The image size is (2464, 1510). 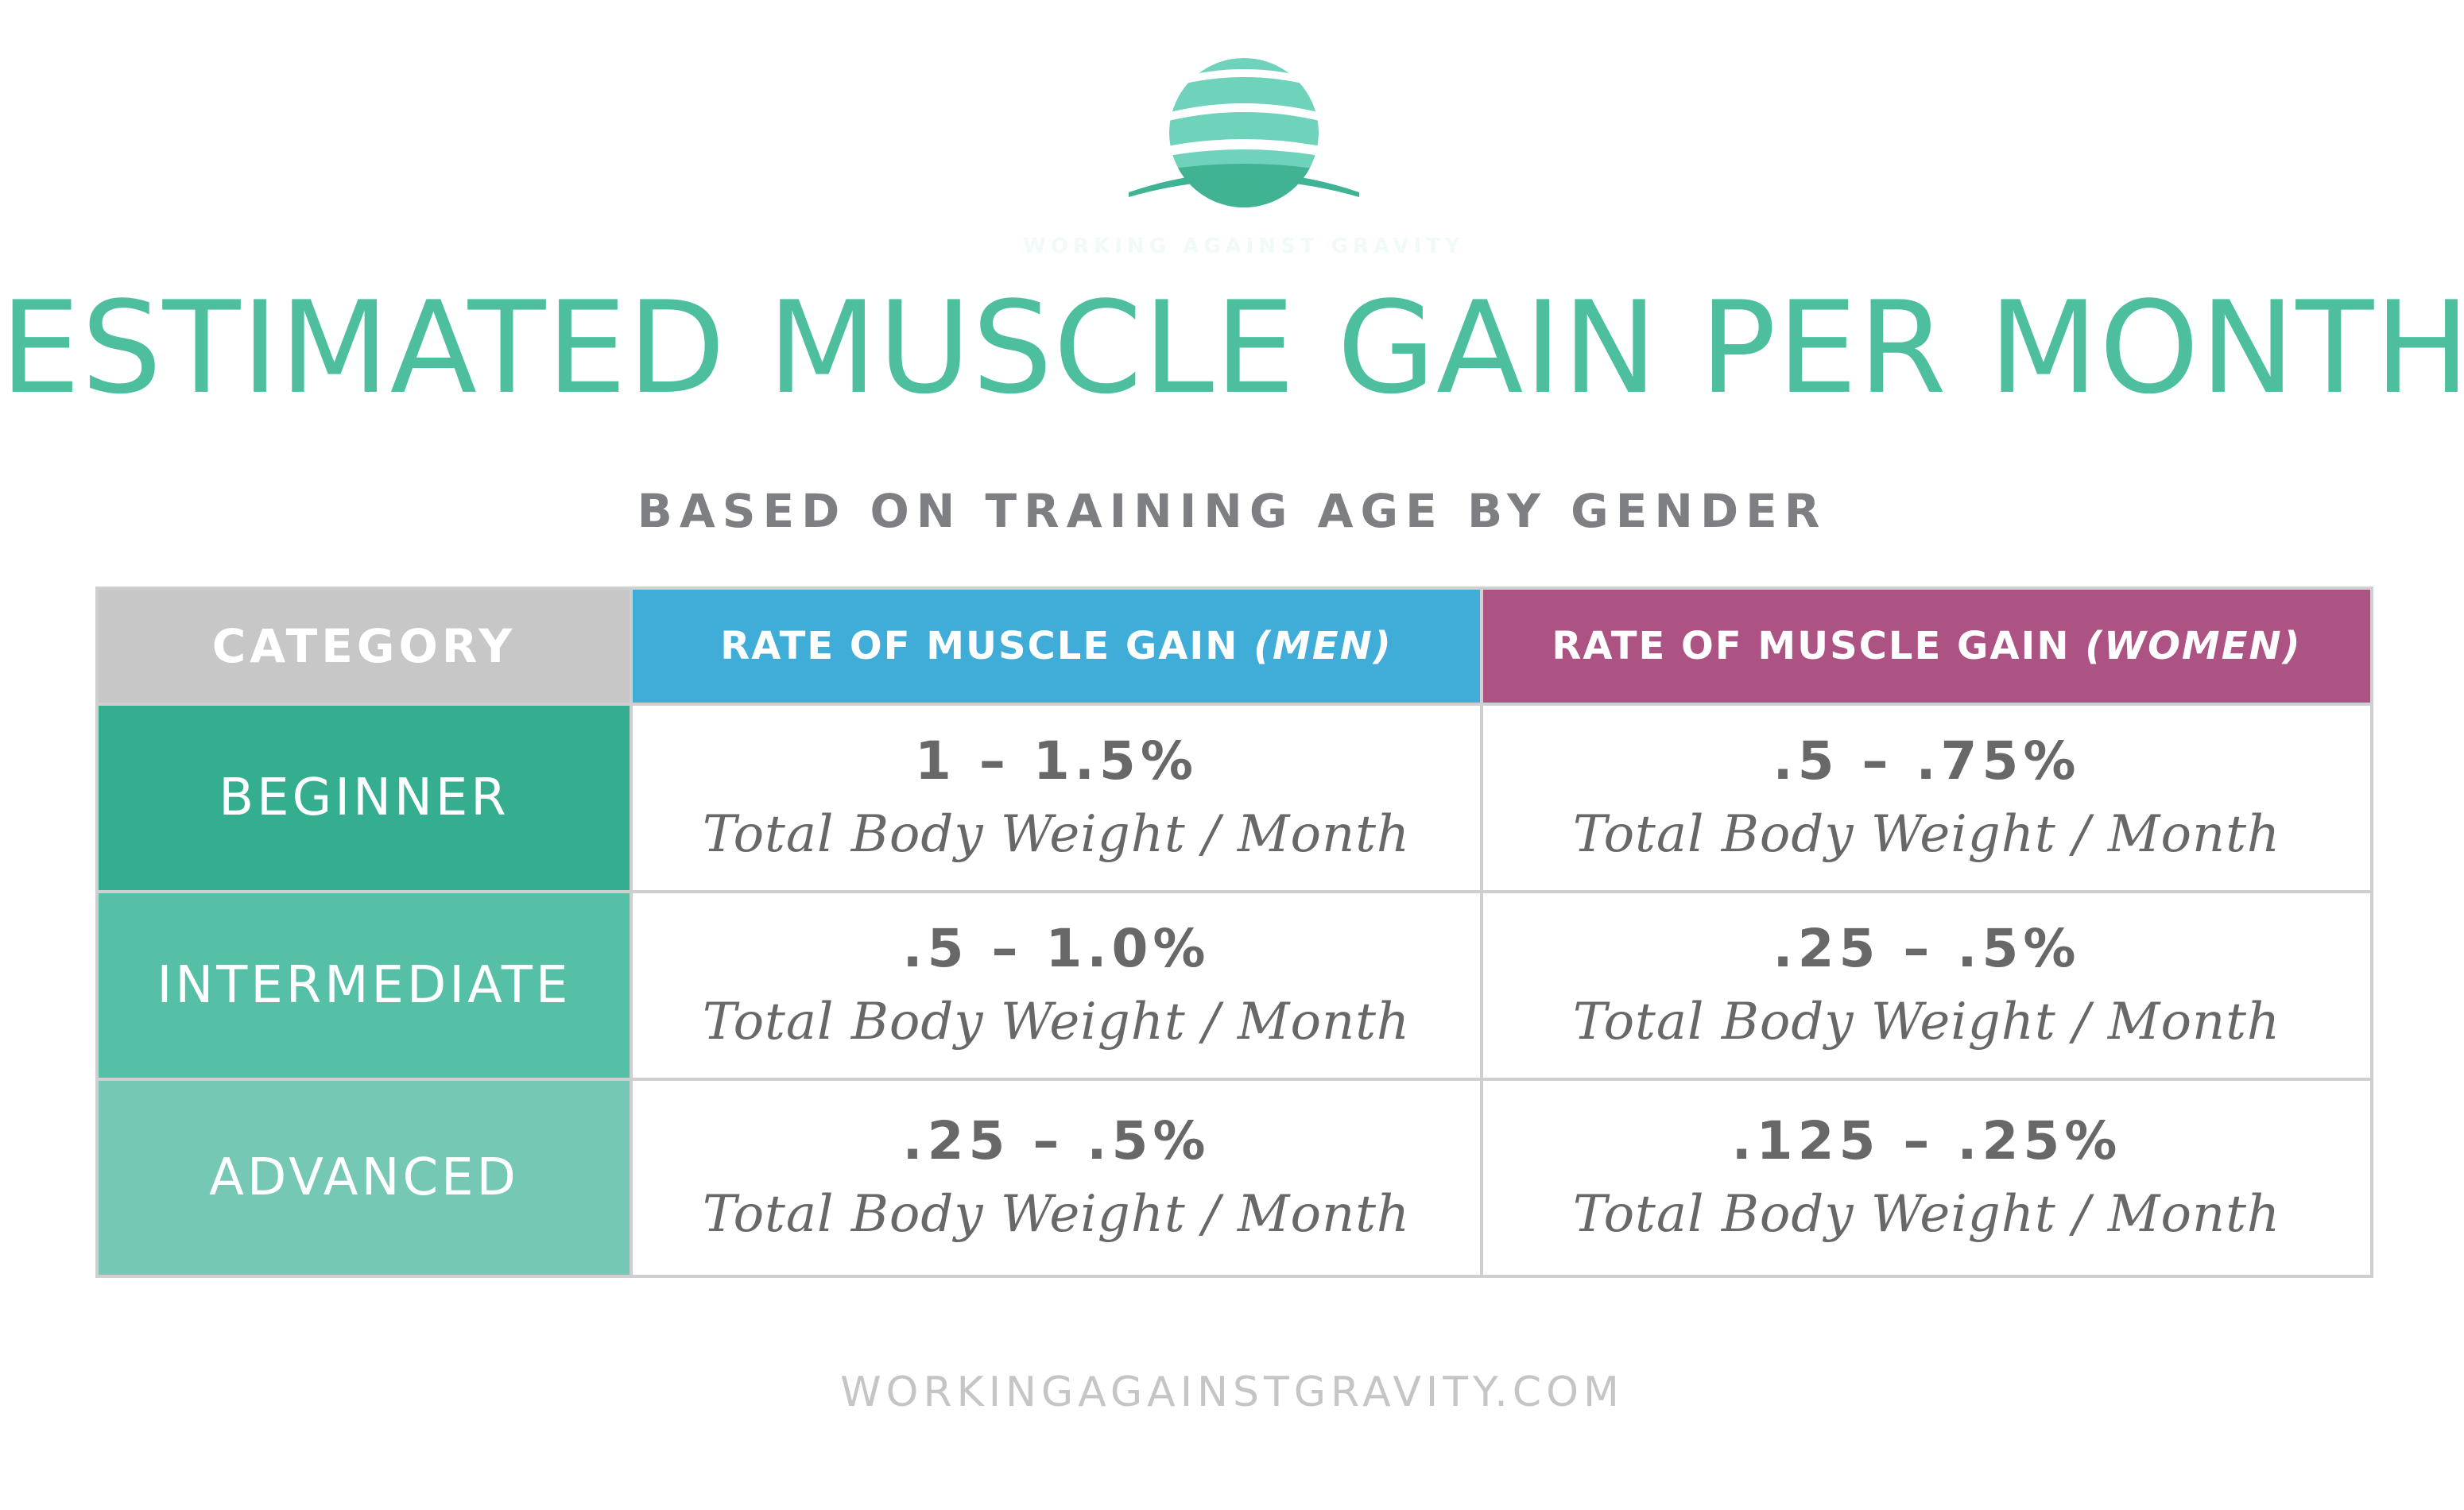 I want to click on women-cell-beginner: .5 – .75% Total Body Weight / Month, so click(x=1926, y=798).